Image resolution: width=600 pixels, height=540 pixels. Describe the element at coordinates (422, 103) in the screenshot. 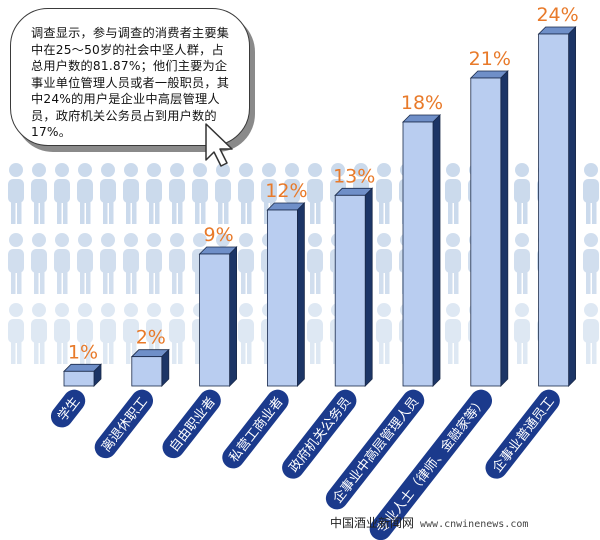

I see `value-label: 18%` at that location.